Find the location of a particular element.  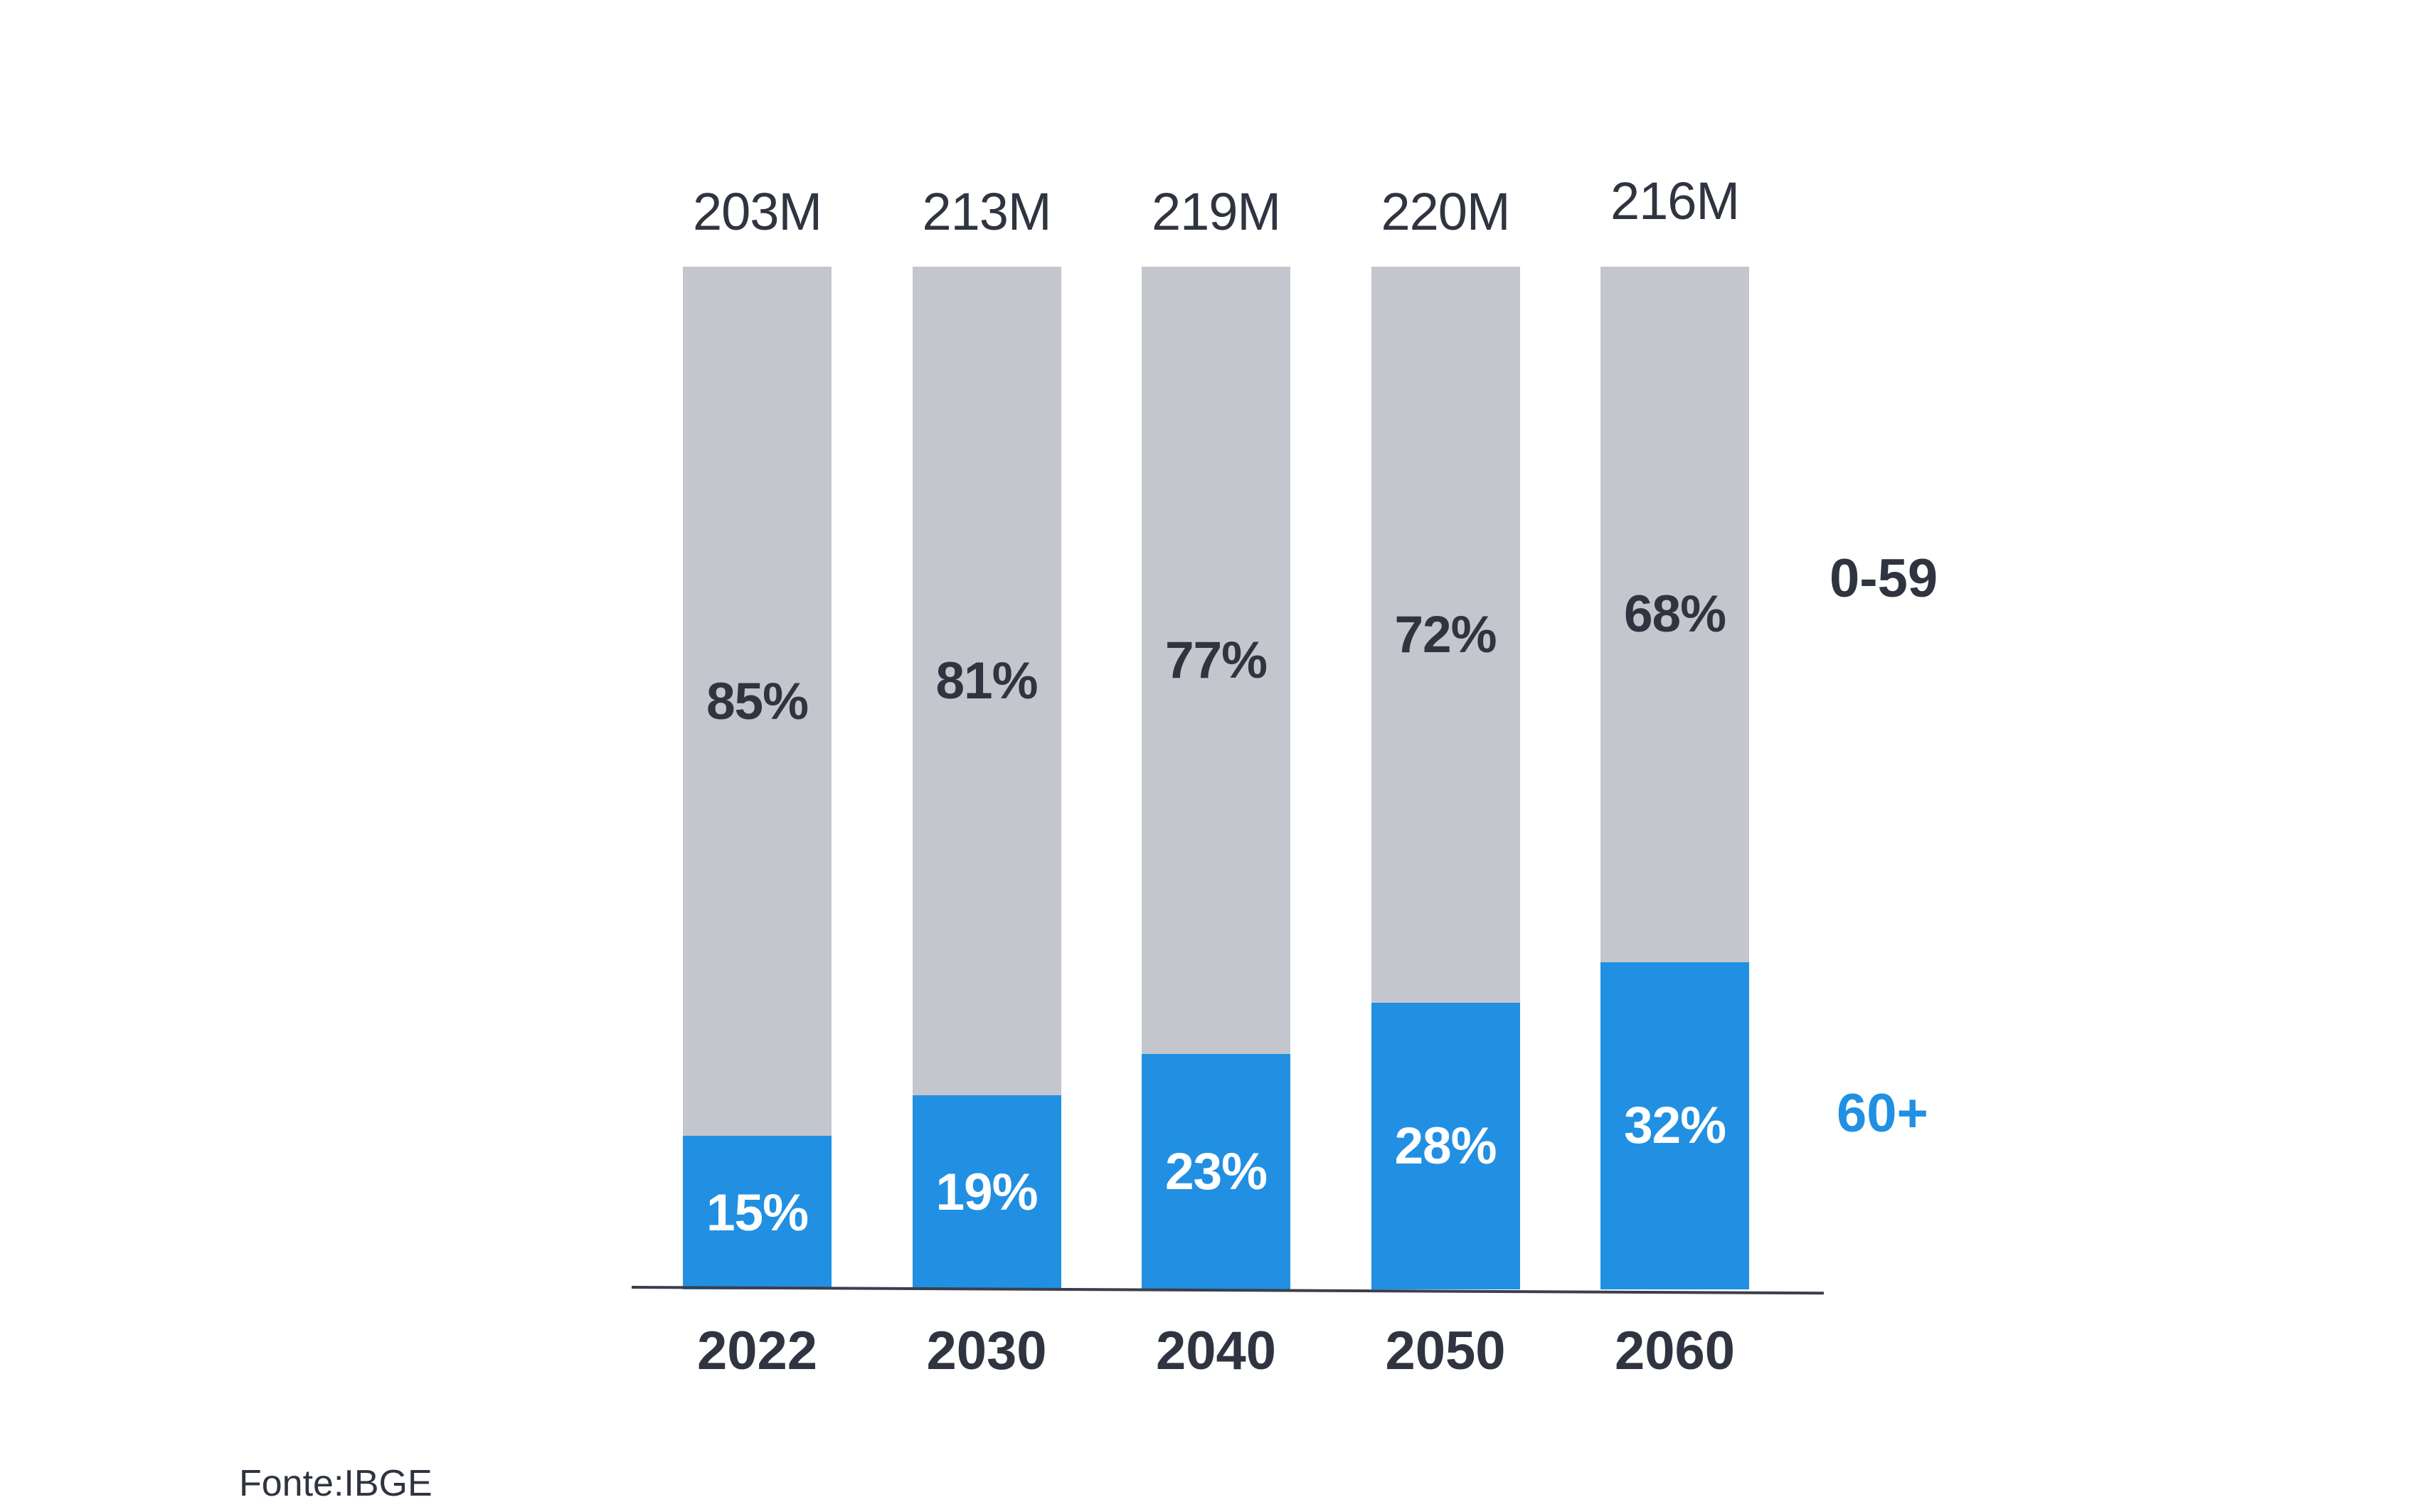

total-label: 219M is located at coordinates (1216, 211).